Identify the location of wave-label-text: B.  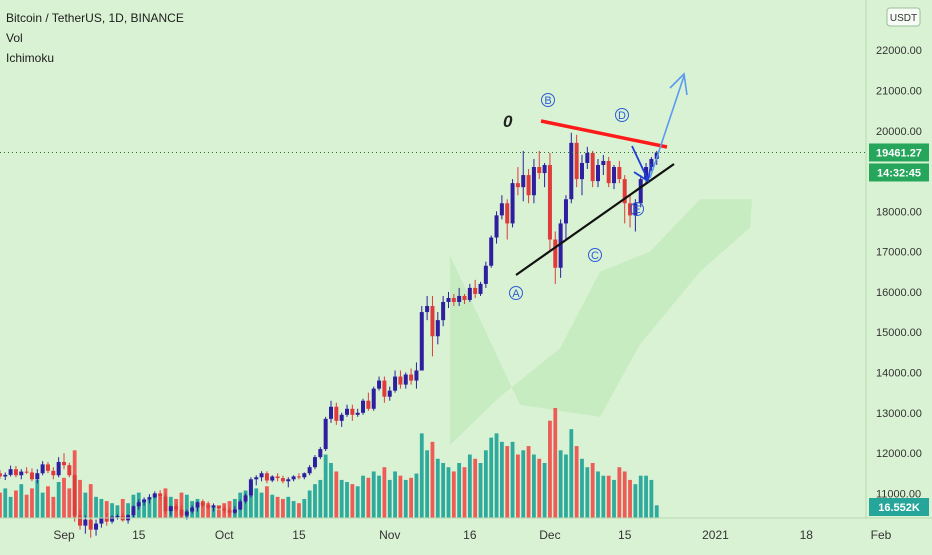
(547, 101).